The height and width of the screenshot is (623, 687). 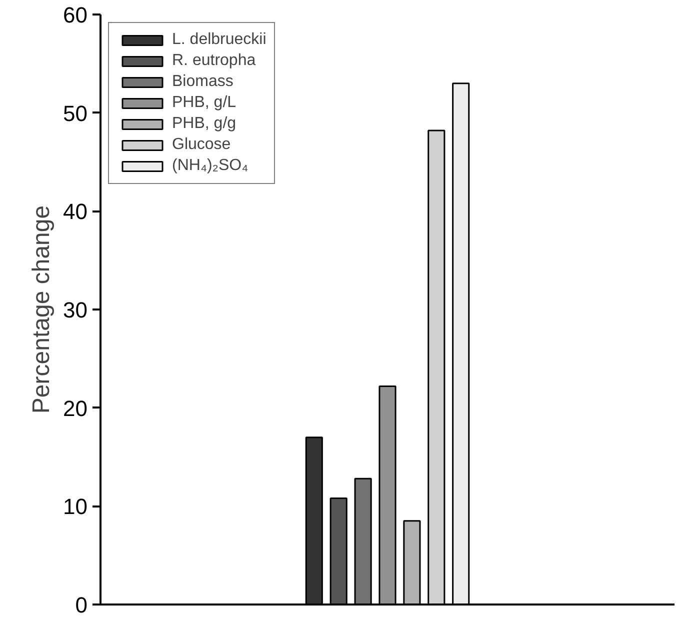 I want to click on y-tick-label: 30, so click(x=75, y=310).